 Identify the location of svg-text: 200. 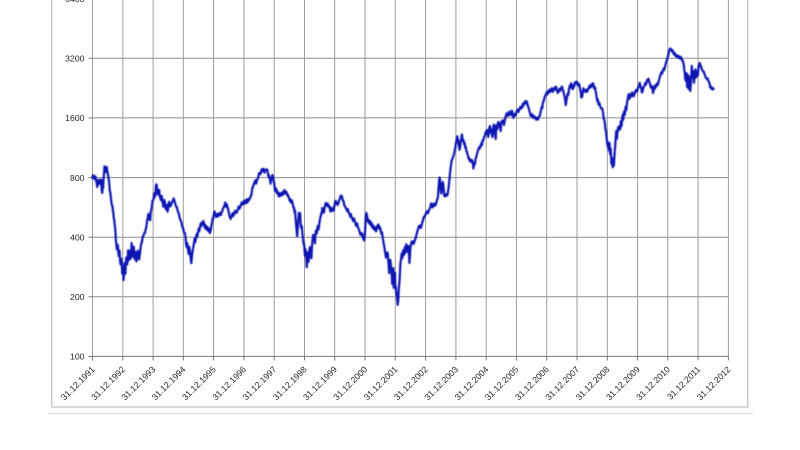
(77, 297).